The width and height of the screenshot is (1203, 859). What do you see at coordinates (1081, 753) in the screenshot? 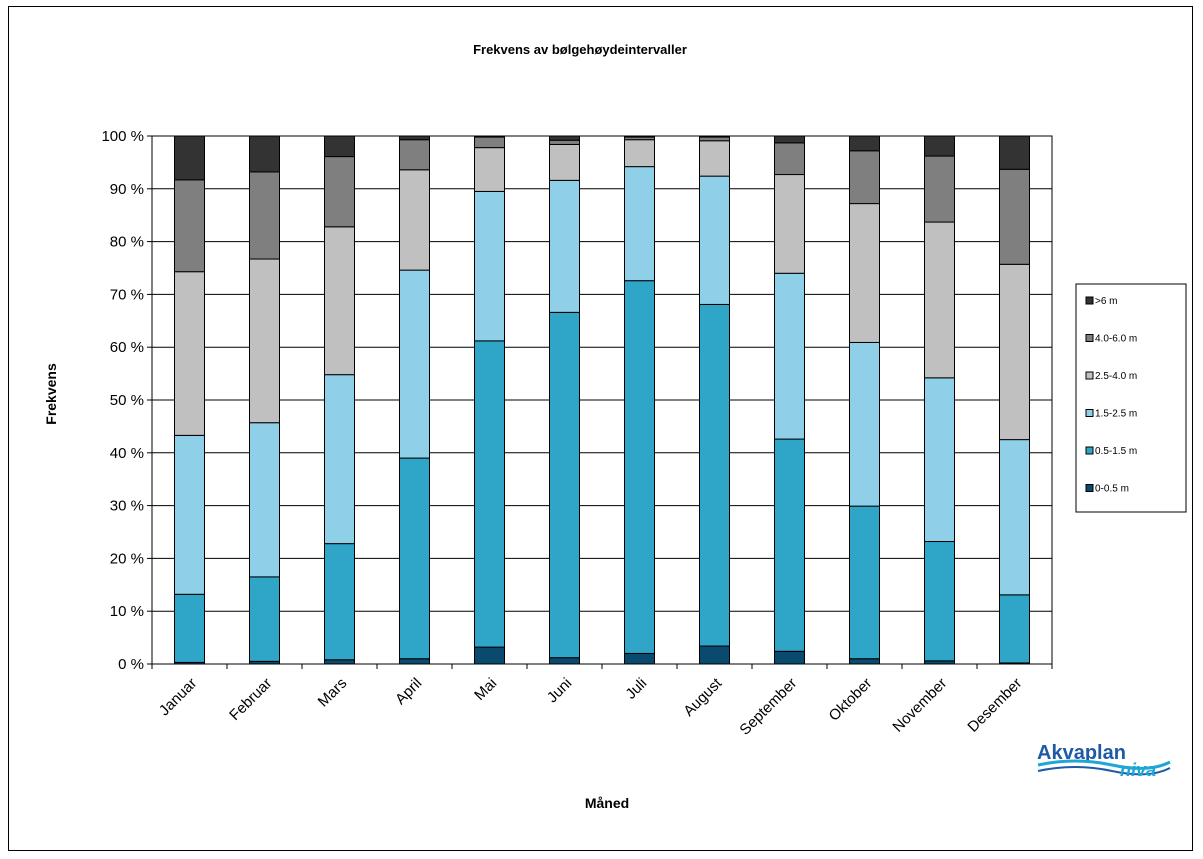
I see `logo-main-text: Akvaplan` at bounding box center [1081, 753].